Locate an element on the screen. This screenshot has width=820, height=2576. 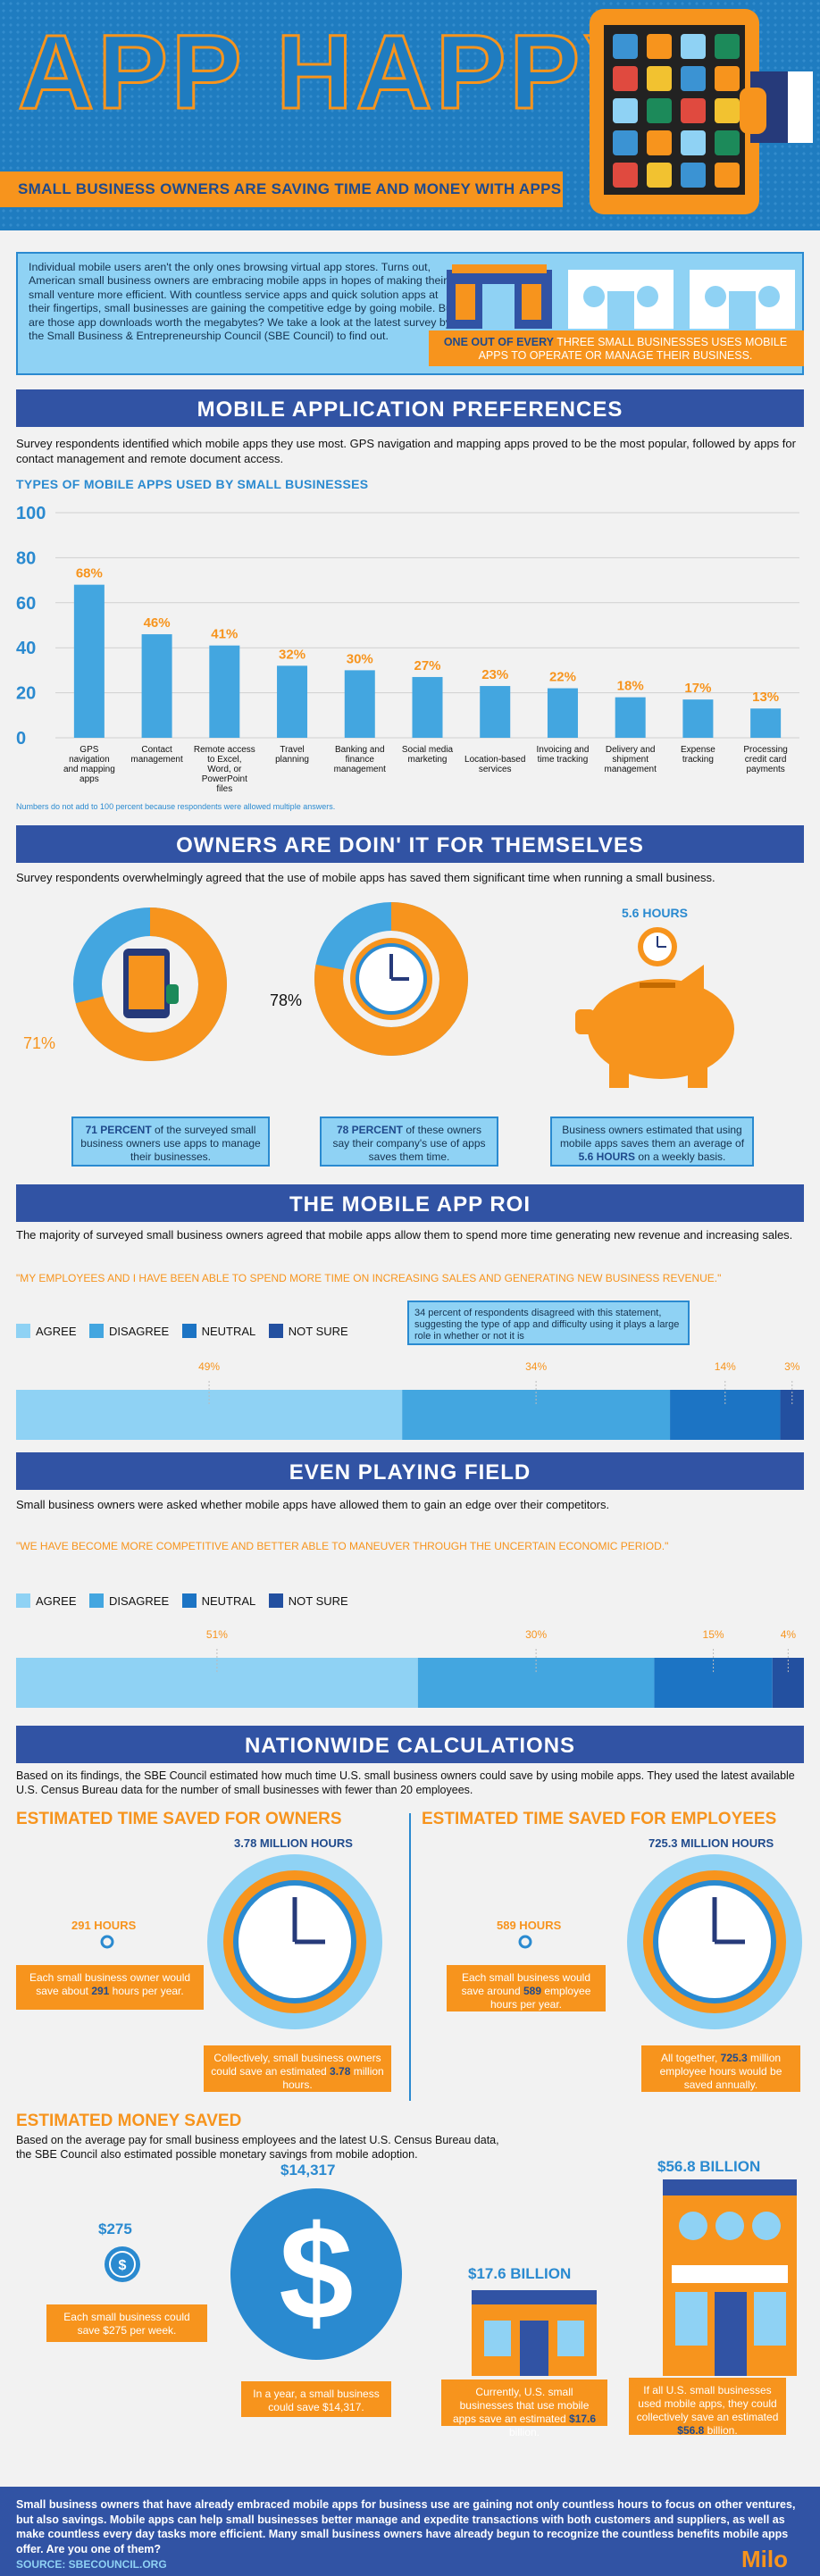
apps-x-tick: Travel planning is located at coordinates (292, 755).